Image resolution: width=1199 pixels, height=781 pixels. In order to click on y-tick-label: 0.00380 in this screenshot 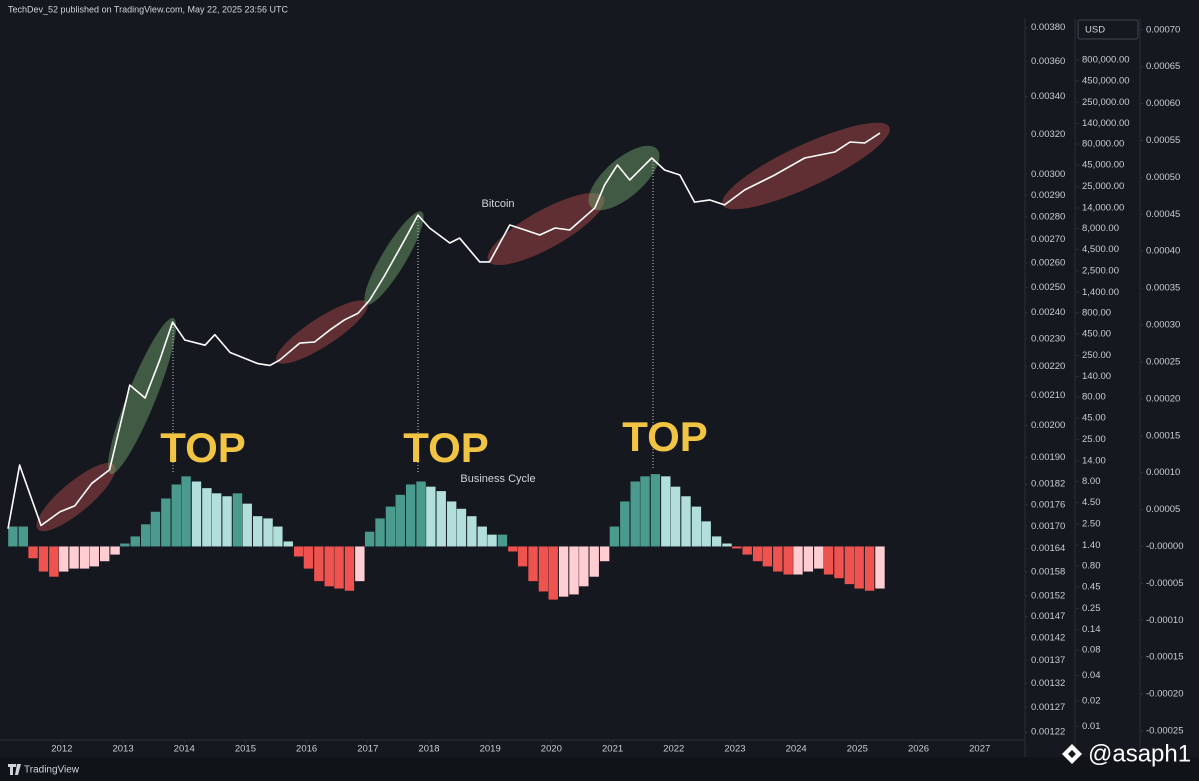, I will do `click(1048, 27)`.